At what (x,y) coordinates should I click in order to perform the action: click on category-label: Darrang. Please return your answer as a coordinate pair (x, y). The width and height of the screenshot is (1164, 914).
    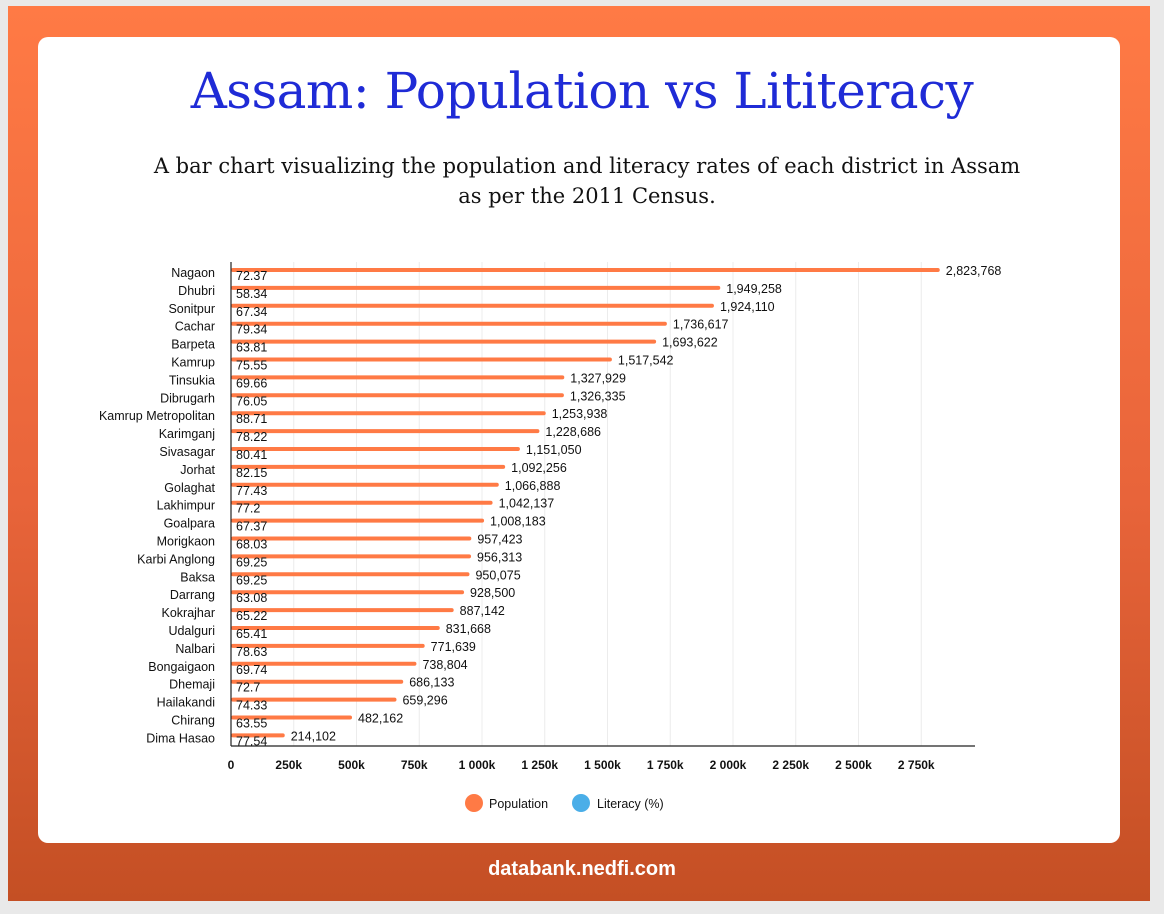
    Looking at the image, I should click on (192, 595).